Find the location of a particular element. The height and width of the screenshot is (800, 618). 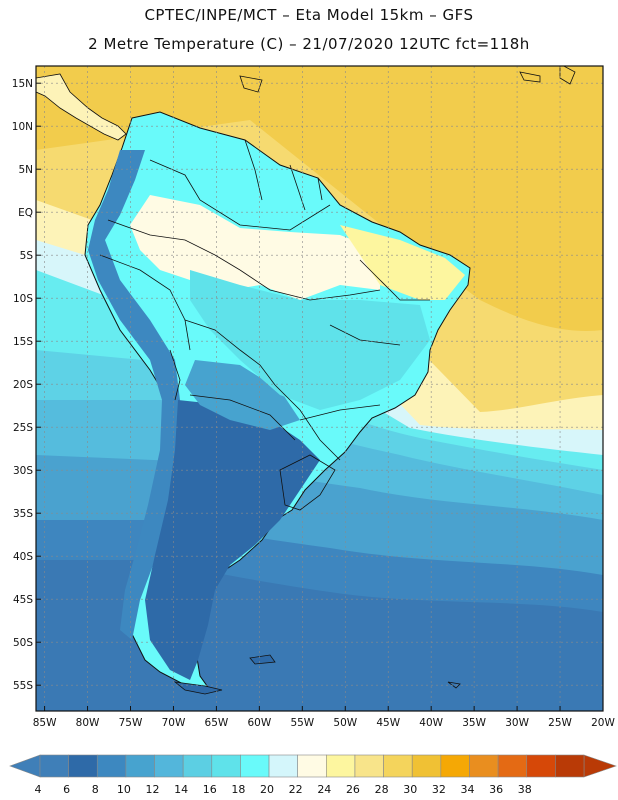

map-title-line-1: CPTEC/INPE/MCT – Eta Model 15km – GFS is located at coordinates (309, 15).